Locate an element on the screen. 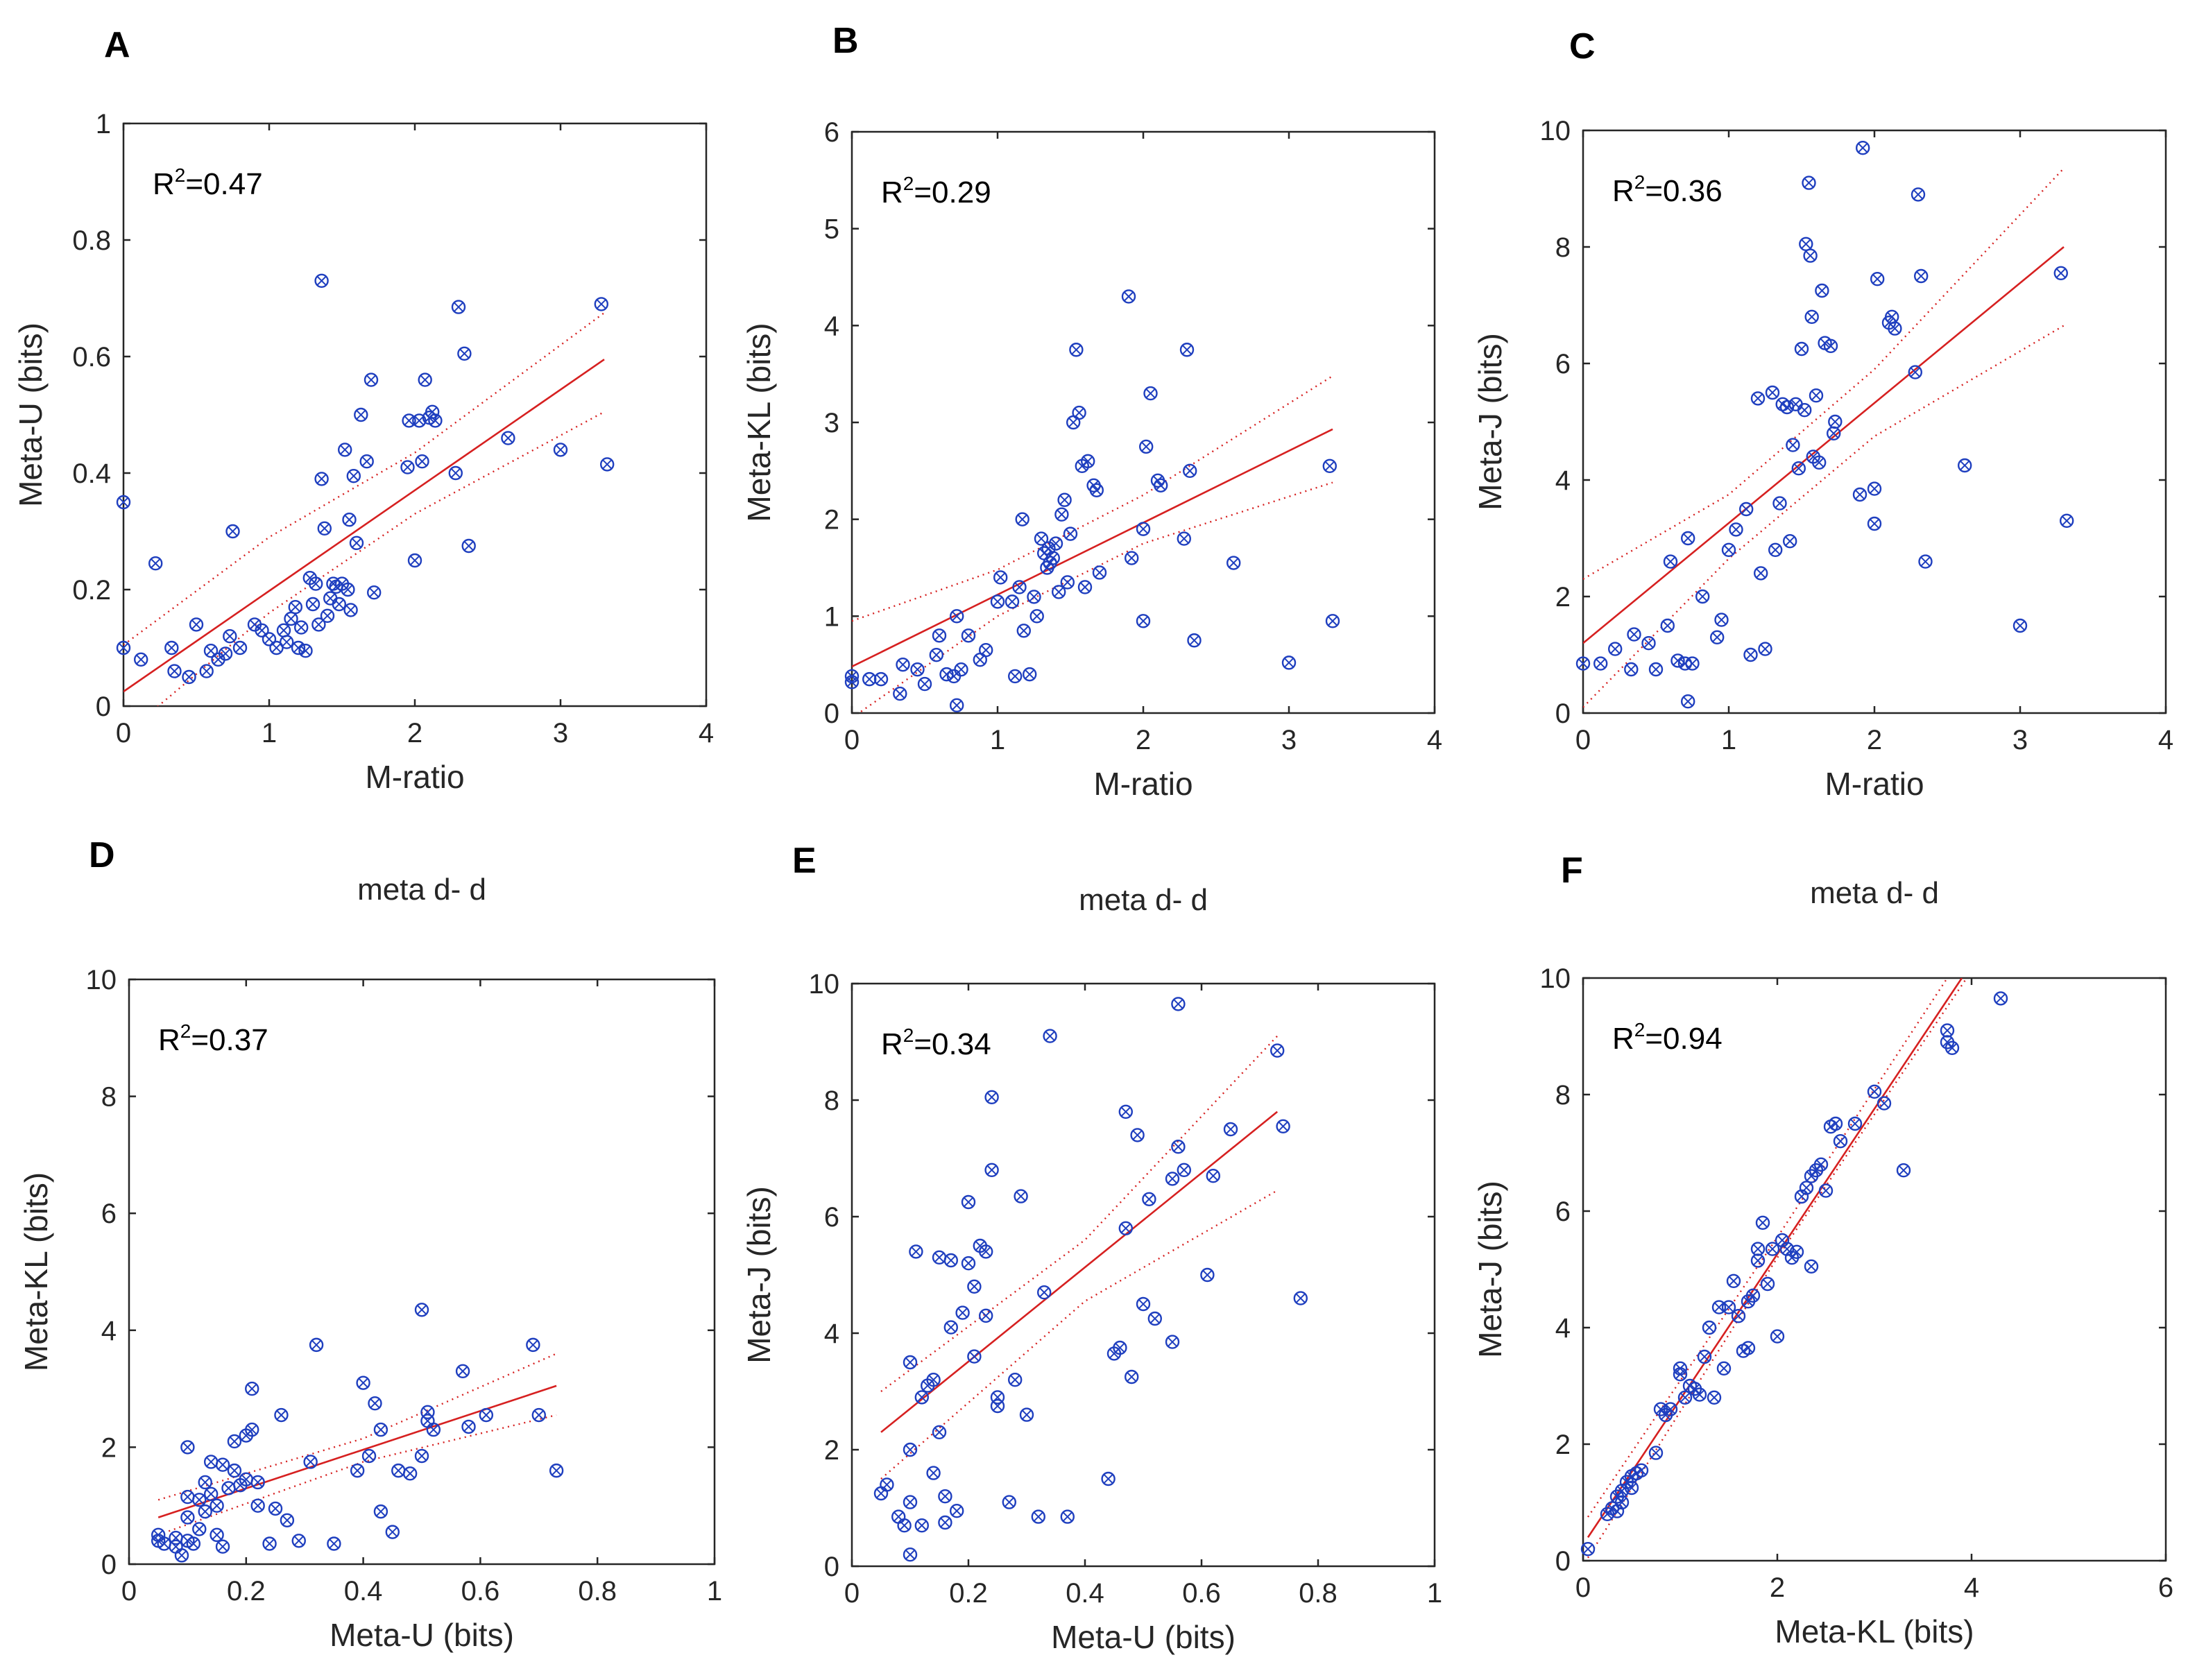 The width and height of the screenshot is (2188, 1680). y-tick-label: 5 is located at coordinates (831, 229).